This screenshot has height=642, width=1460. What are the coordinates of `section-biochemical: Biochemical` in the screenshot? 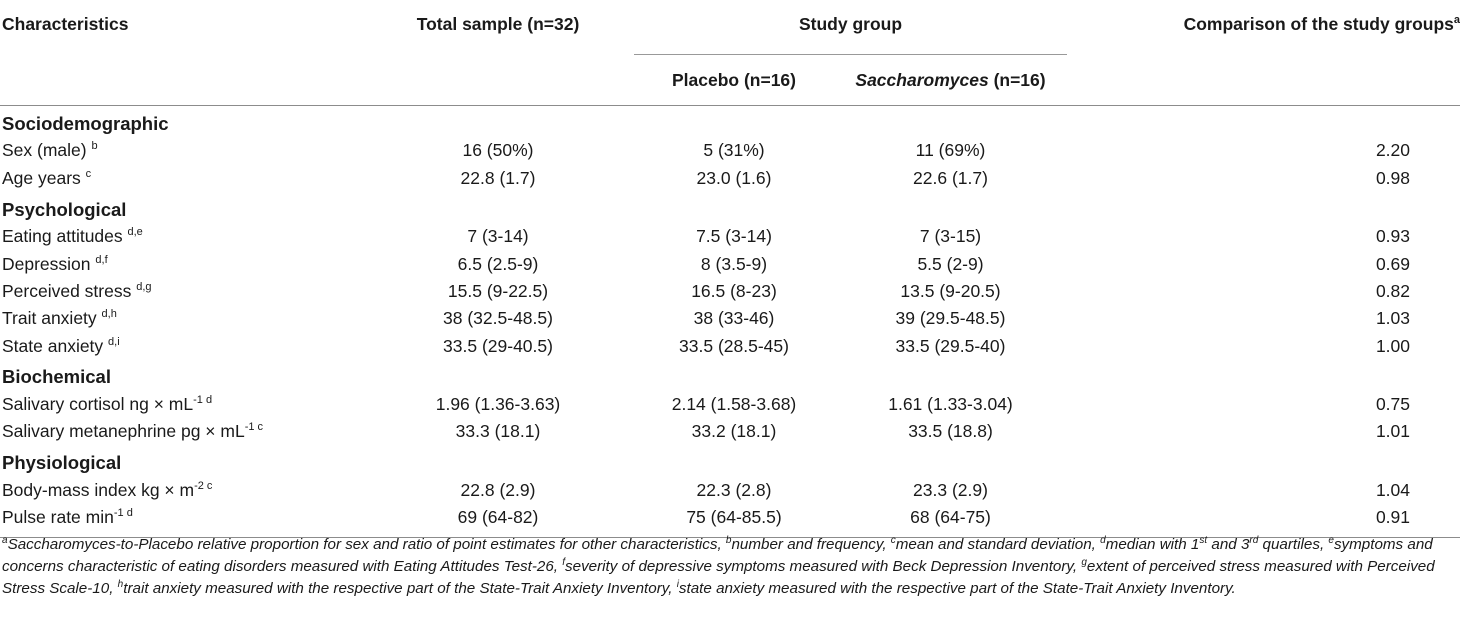 It's located at (56, 377).